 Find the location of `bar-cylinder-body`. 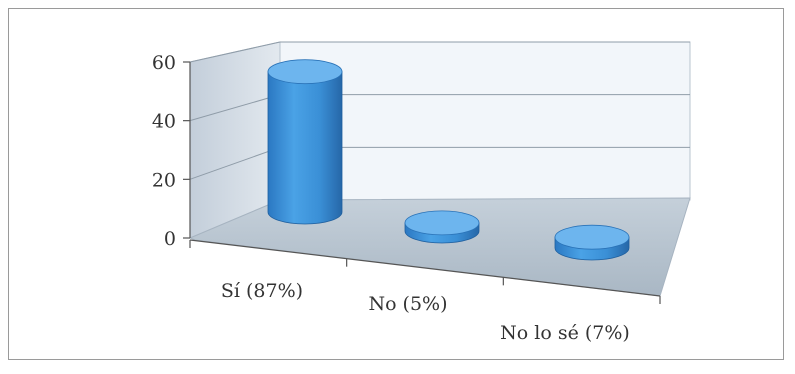

bar-cylinder-body is located at coordinates (305, 148).